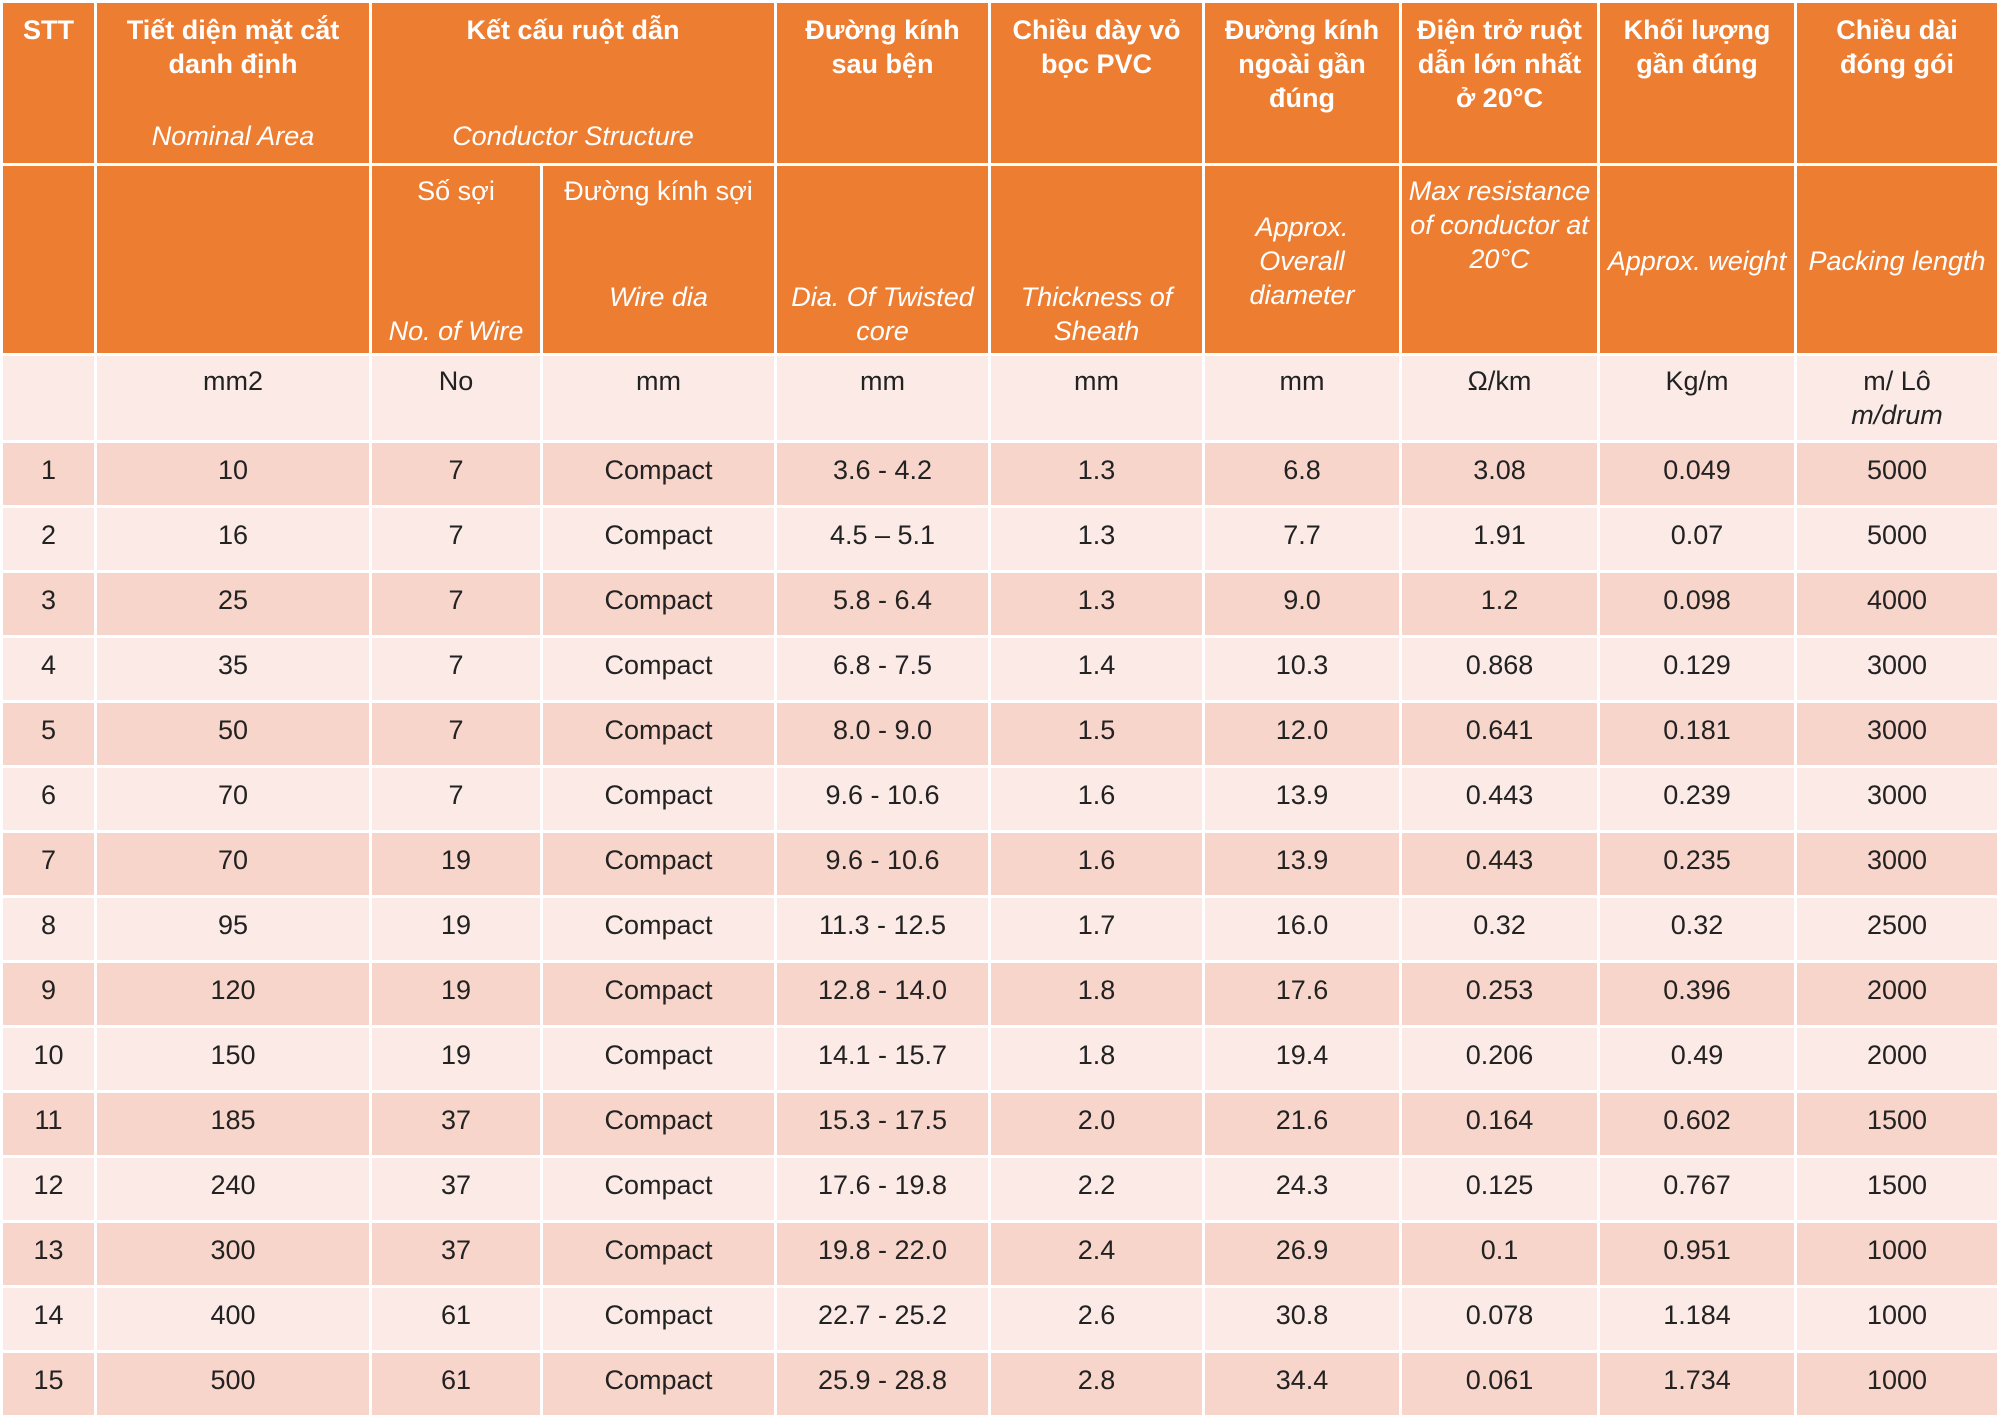 The image size is (1997, 1418). What do you see at coordinates (1499, 1189) in the screenshot?
I see `cell-resistance: 0.125` at bounding box center [1499, 1189].